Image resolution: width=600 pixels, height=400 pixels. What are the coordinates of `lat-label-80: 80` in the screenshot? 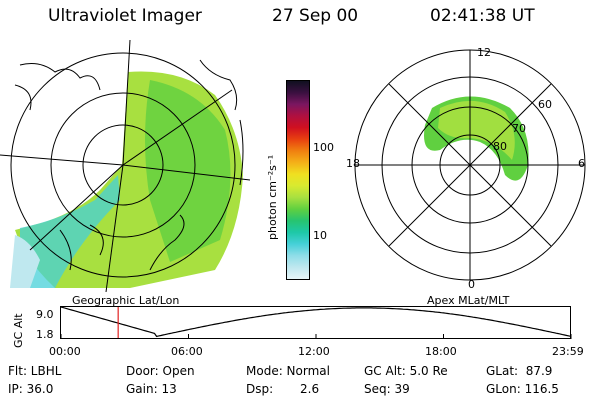 It's located at (500, 146).